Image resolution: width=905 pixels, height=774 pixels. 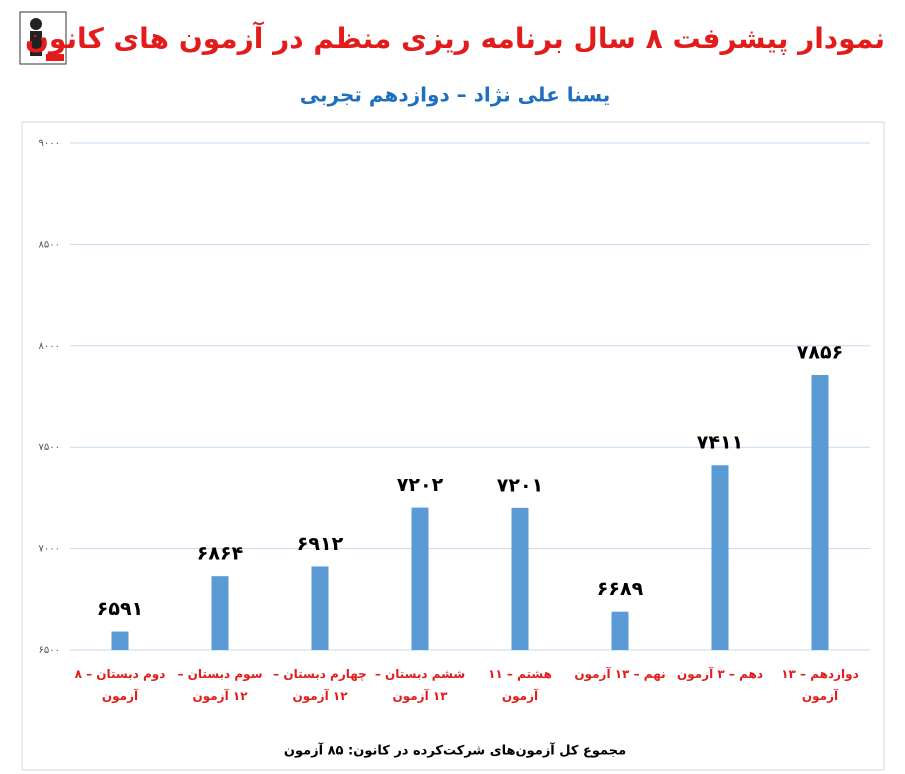 What do you see at coordinates (455, 95) in the screenshot?
I see `chart-subtitle: یسنا علی نژاد – دوازدهم تجربی` at bounding box center [455, 95].